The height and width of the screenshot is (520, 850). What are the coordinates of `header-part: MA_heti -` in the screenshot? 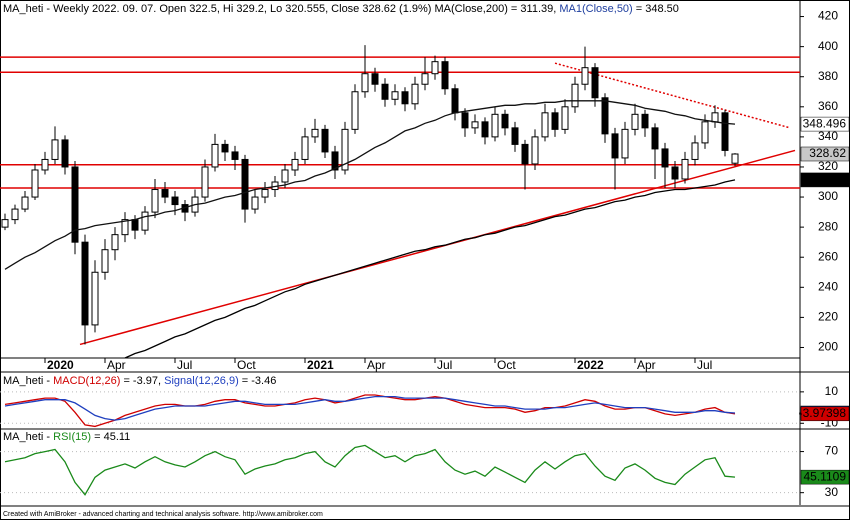 It's located at (28, 381).